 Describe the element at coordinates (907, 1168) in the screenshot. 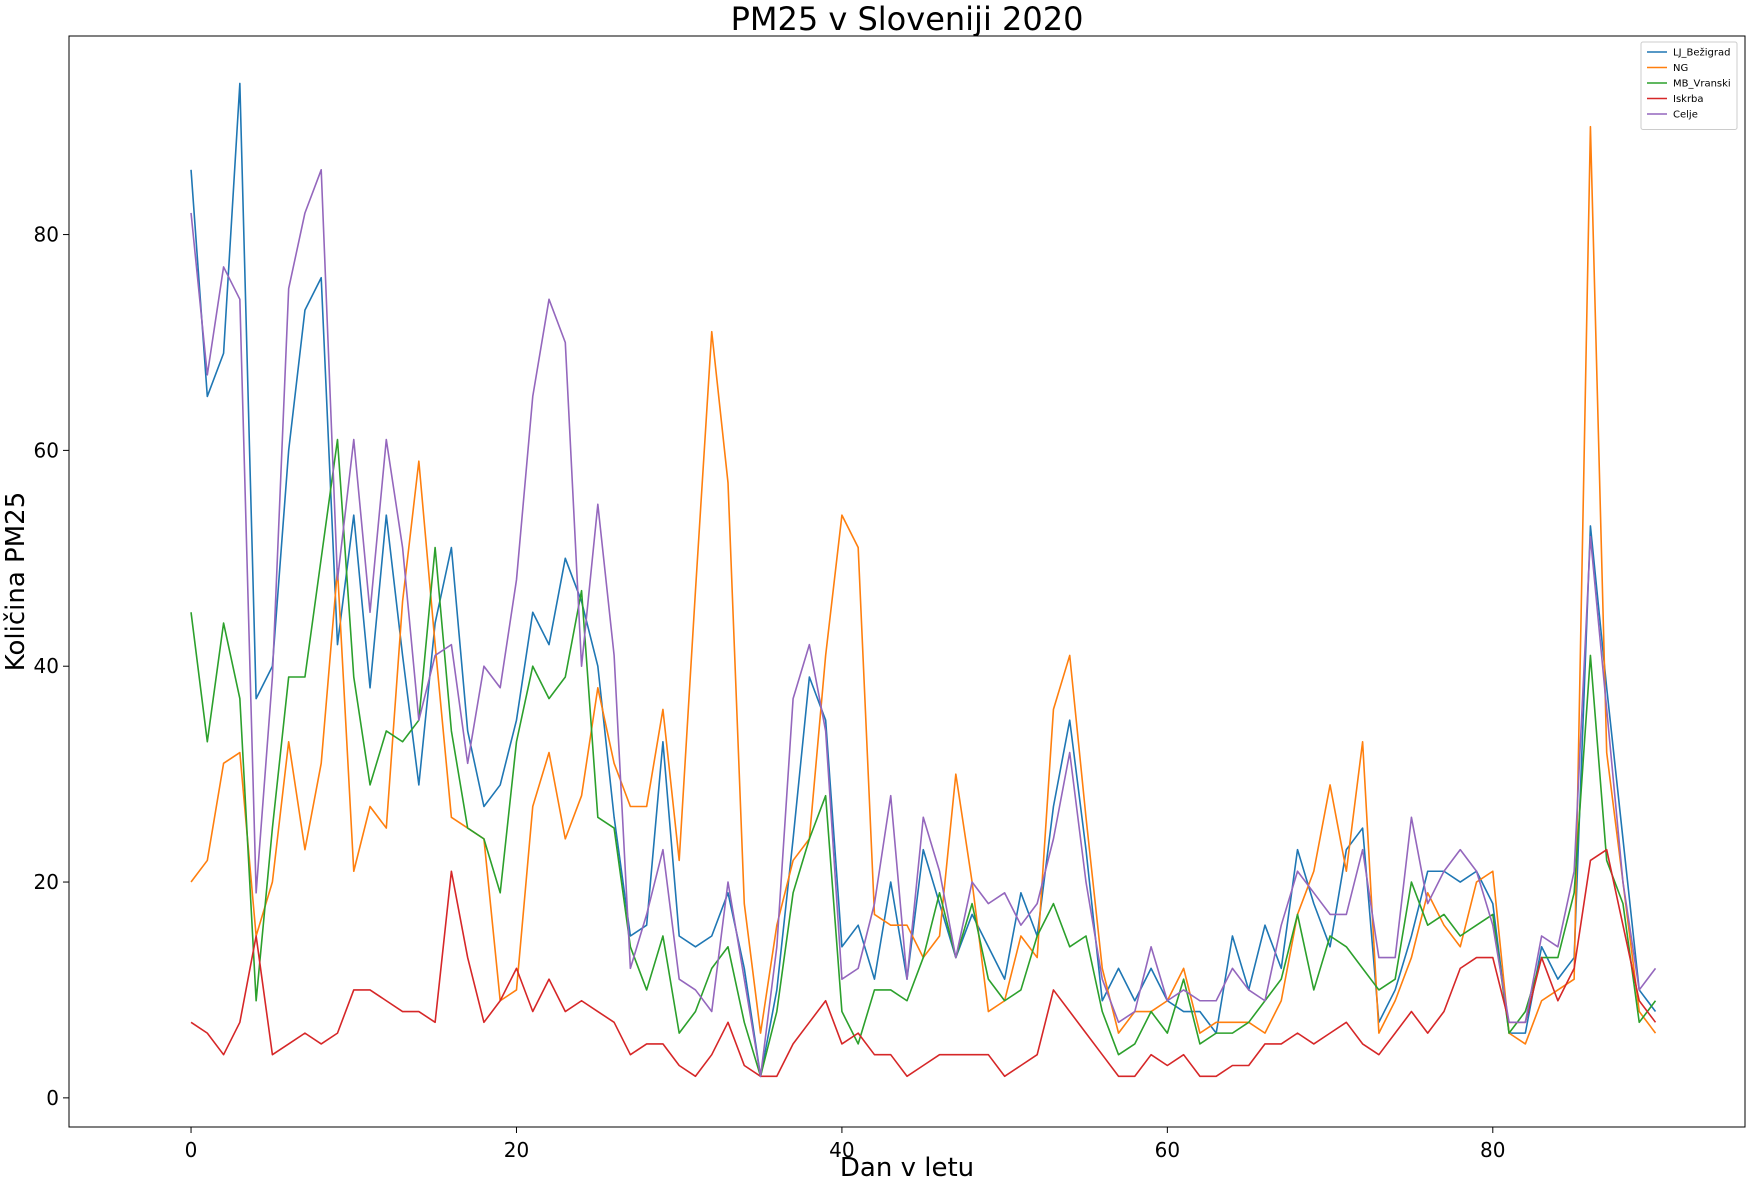

I see `x-axis-title: Dan v letu` at that location.